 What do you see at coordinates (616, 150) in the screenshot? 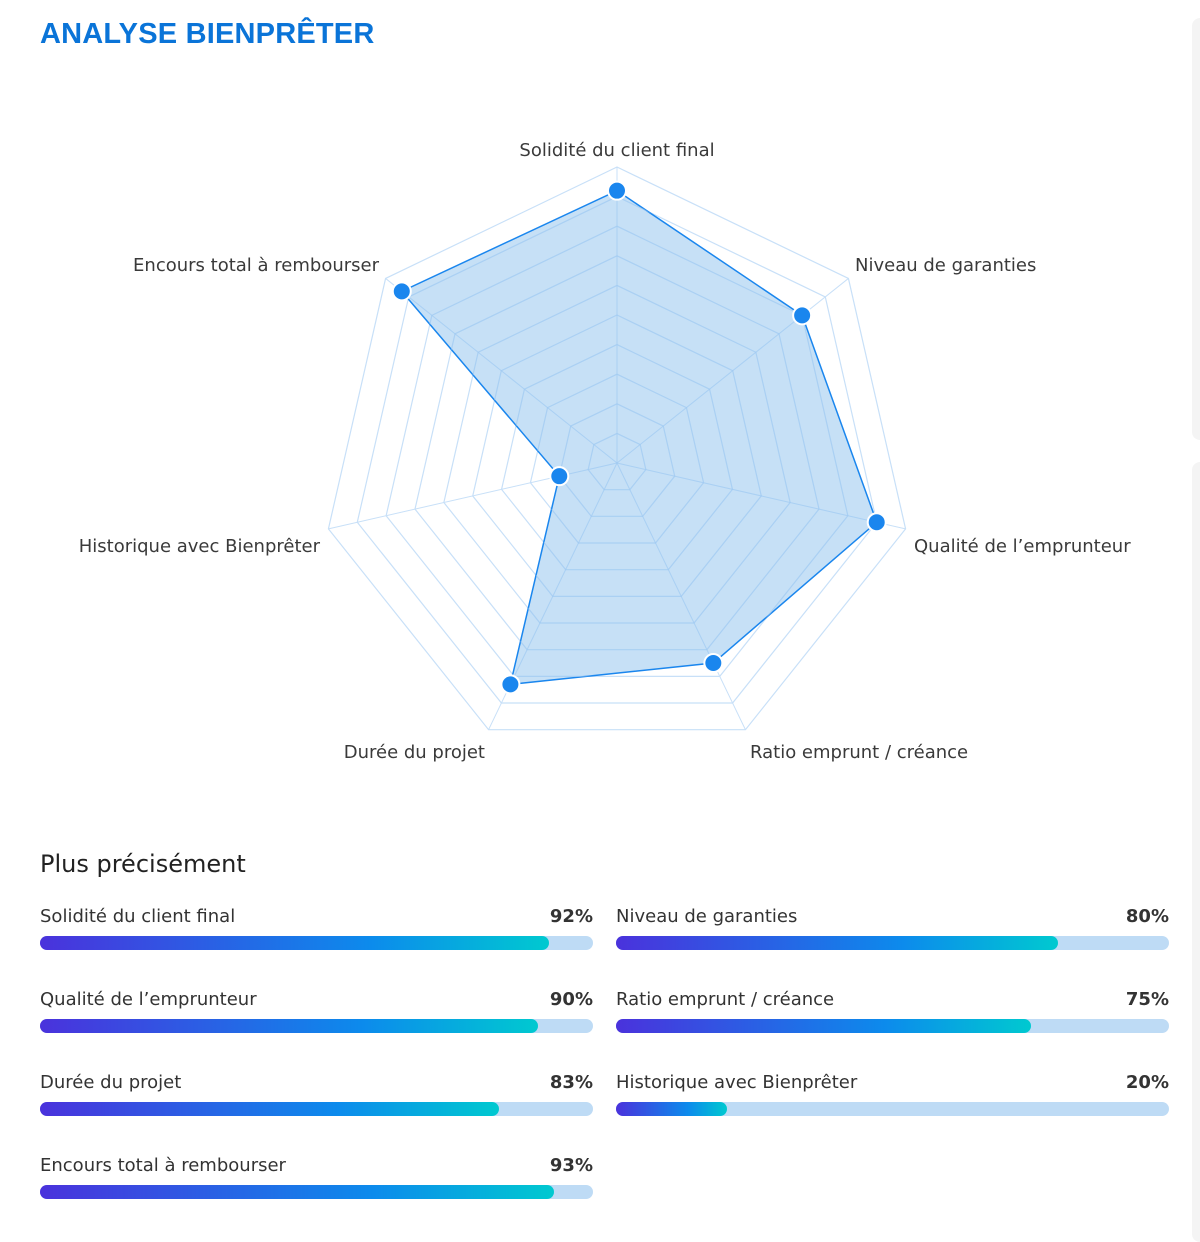
I see `axis-label: Solidité du client final` at bounding box center [616, 150].